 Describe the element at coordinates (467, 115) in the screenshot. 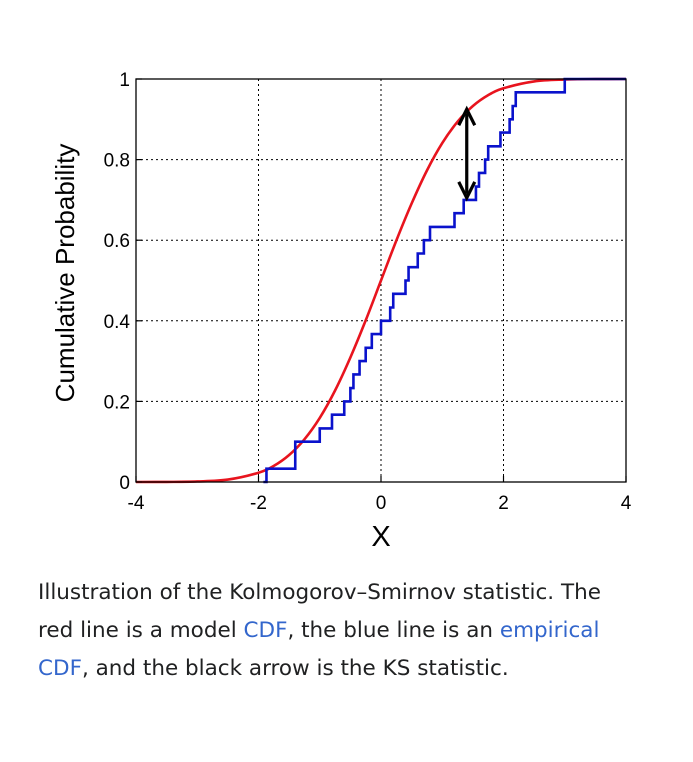

I see `arrow-head-up` at that location.